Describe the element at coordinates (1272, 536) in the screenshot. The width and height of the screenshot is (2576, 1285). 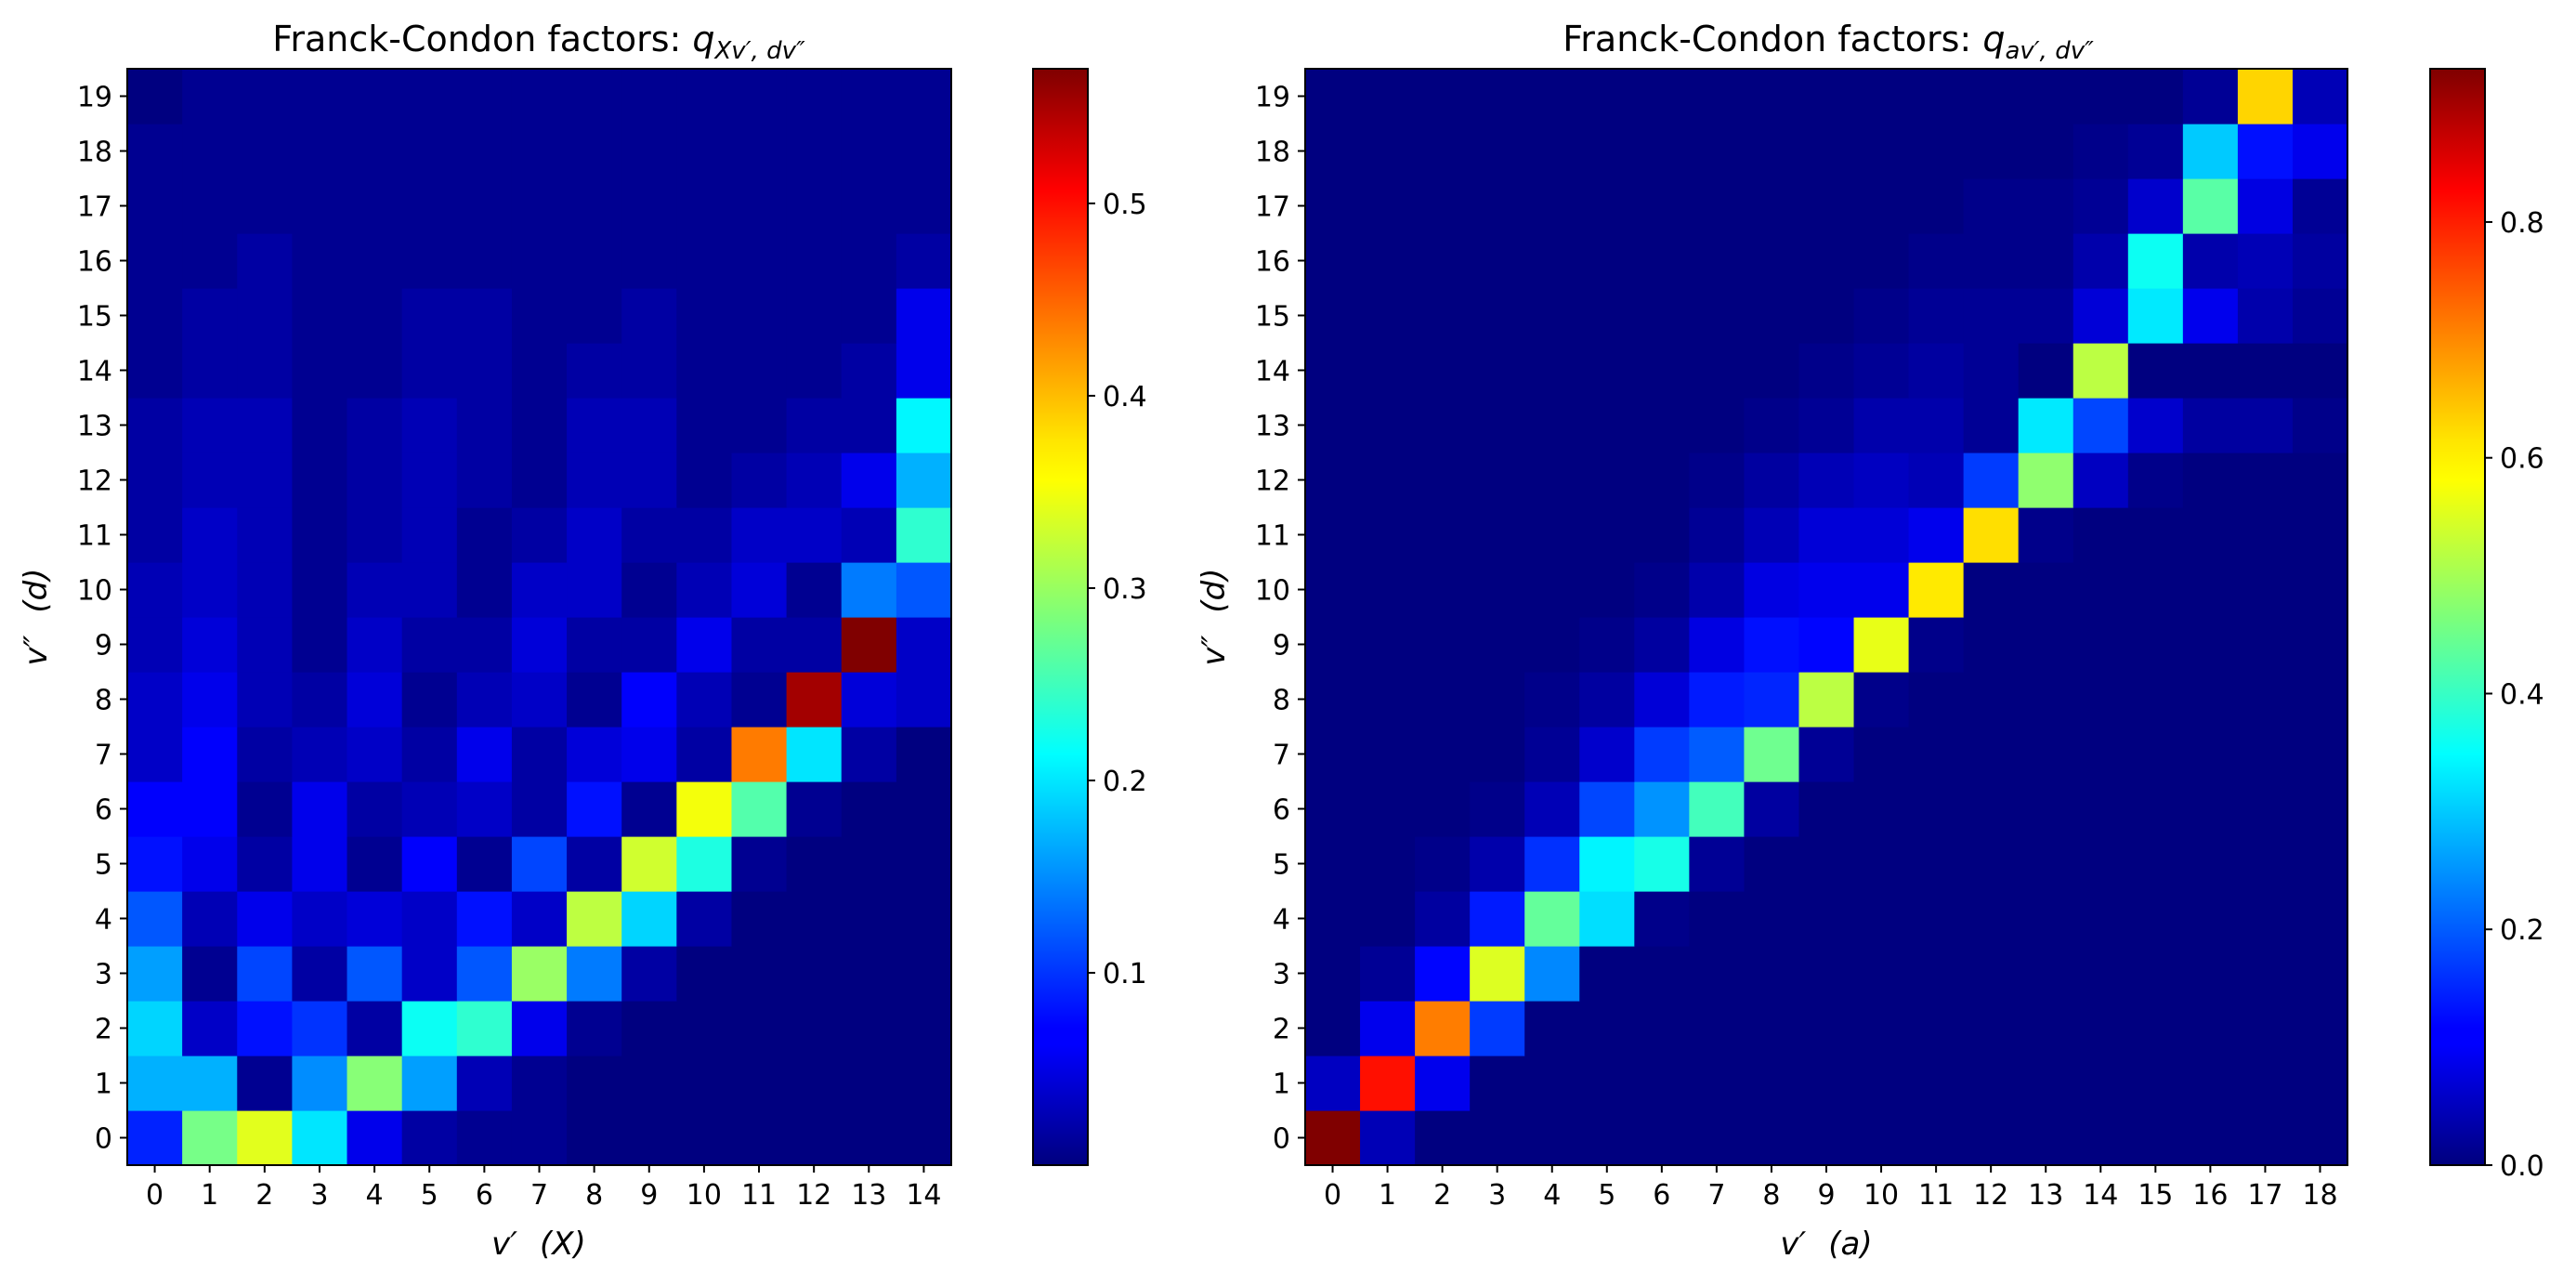
I see `y-tick-label: 11` at that location.